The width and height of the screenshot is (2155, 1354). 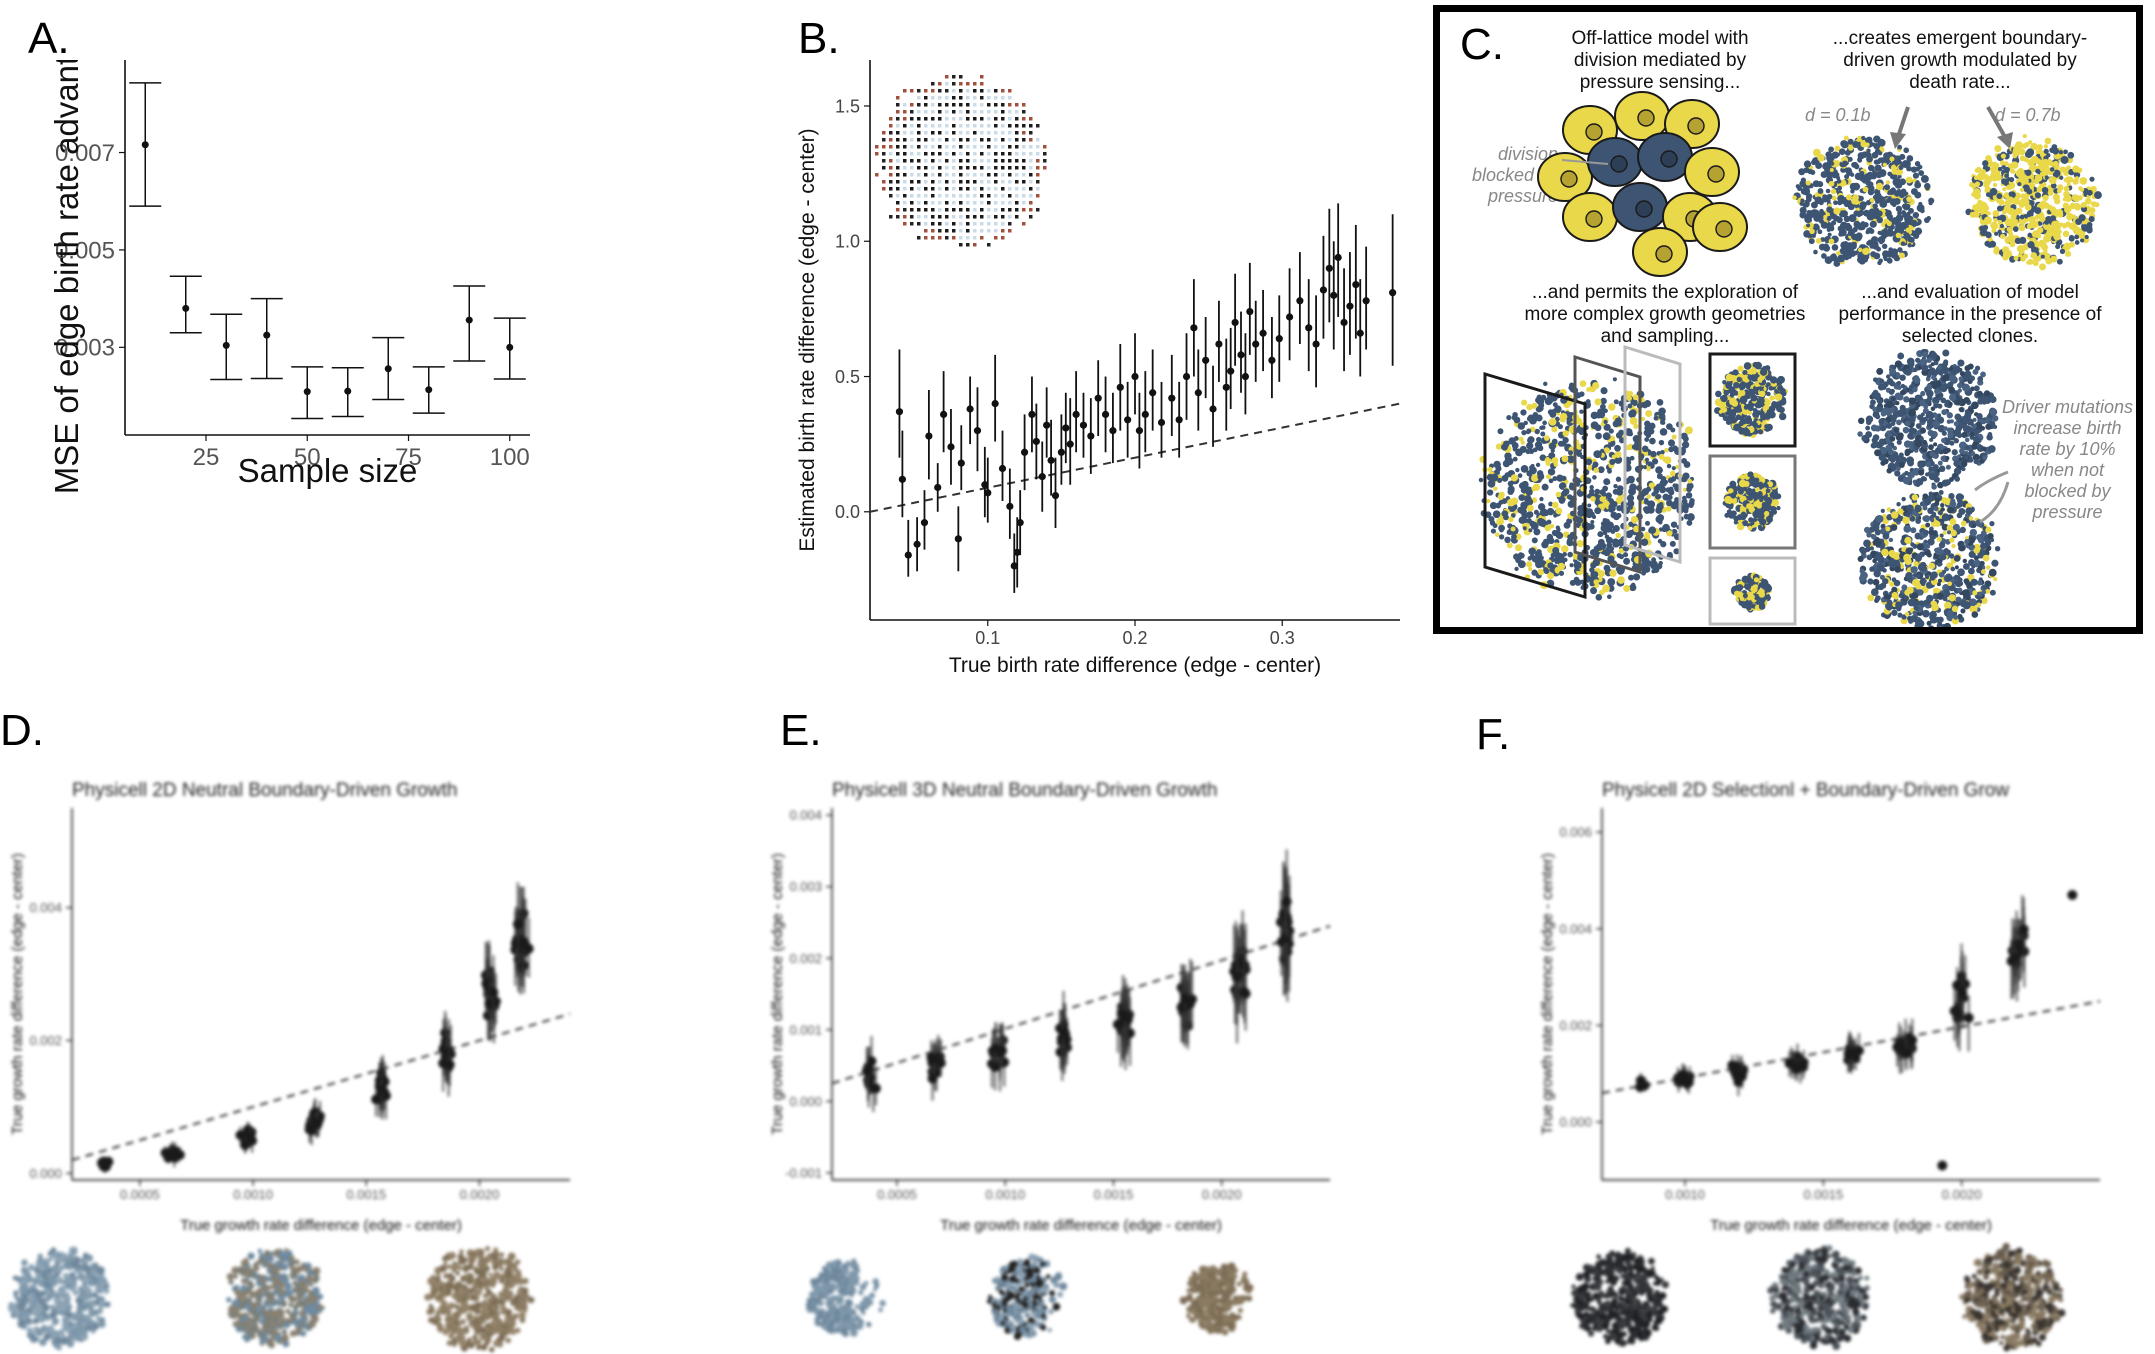 What do you see at coordinates (1724, 229) in the screenshot?
I see `cell-nucleus` at bounding box center [1724, 229].